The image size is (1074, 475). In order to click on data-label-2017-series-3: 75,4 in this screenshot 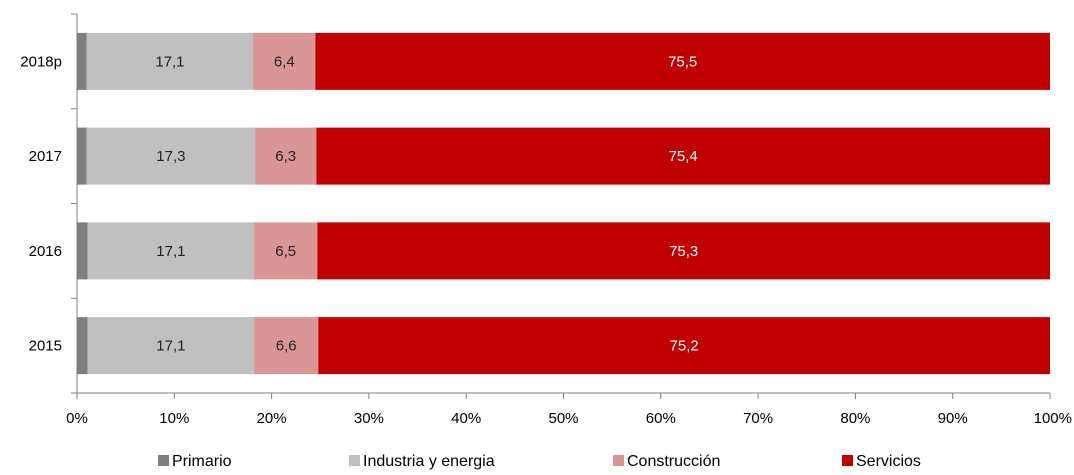, I will do `click(683, 156)`.